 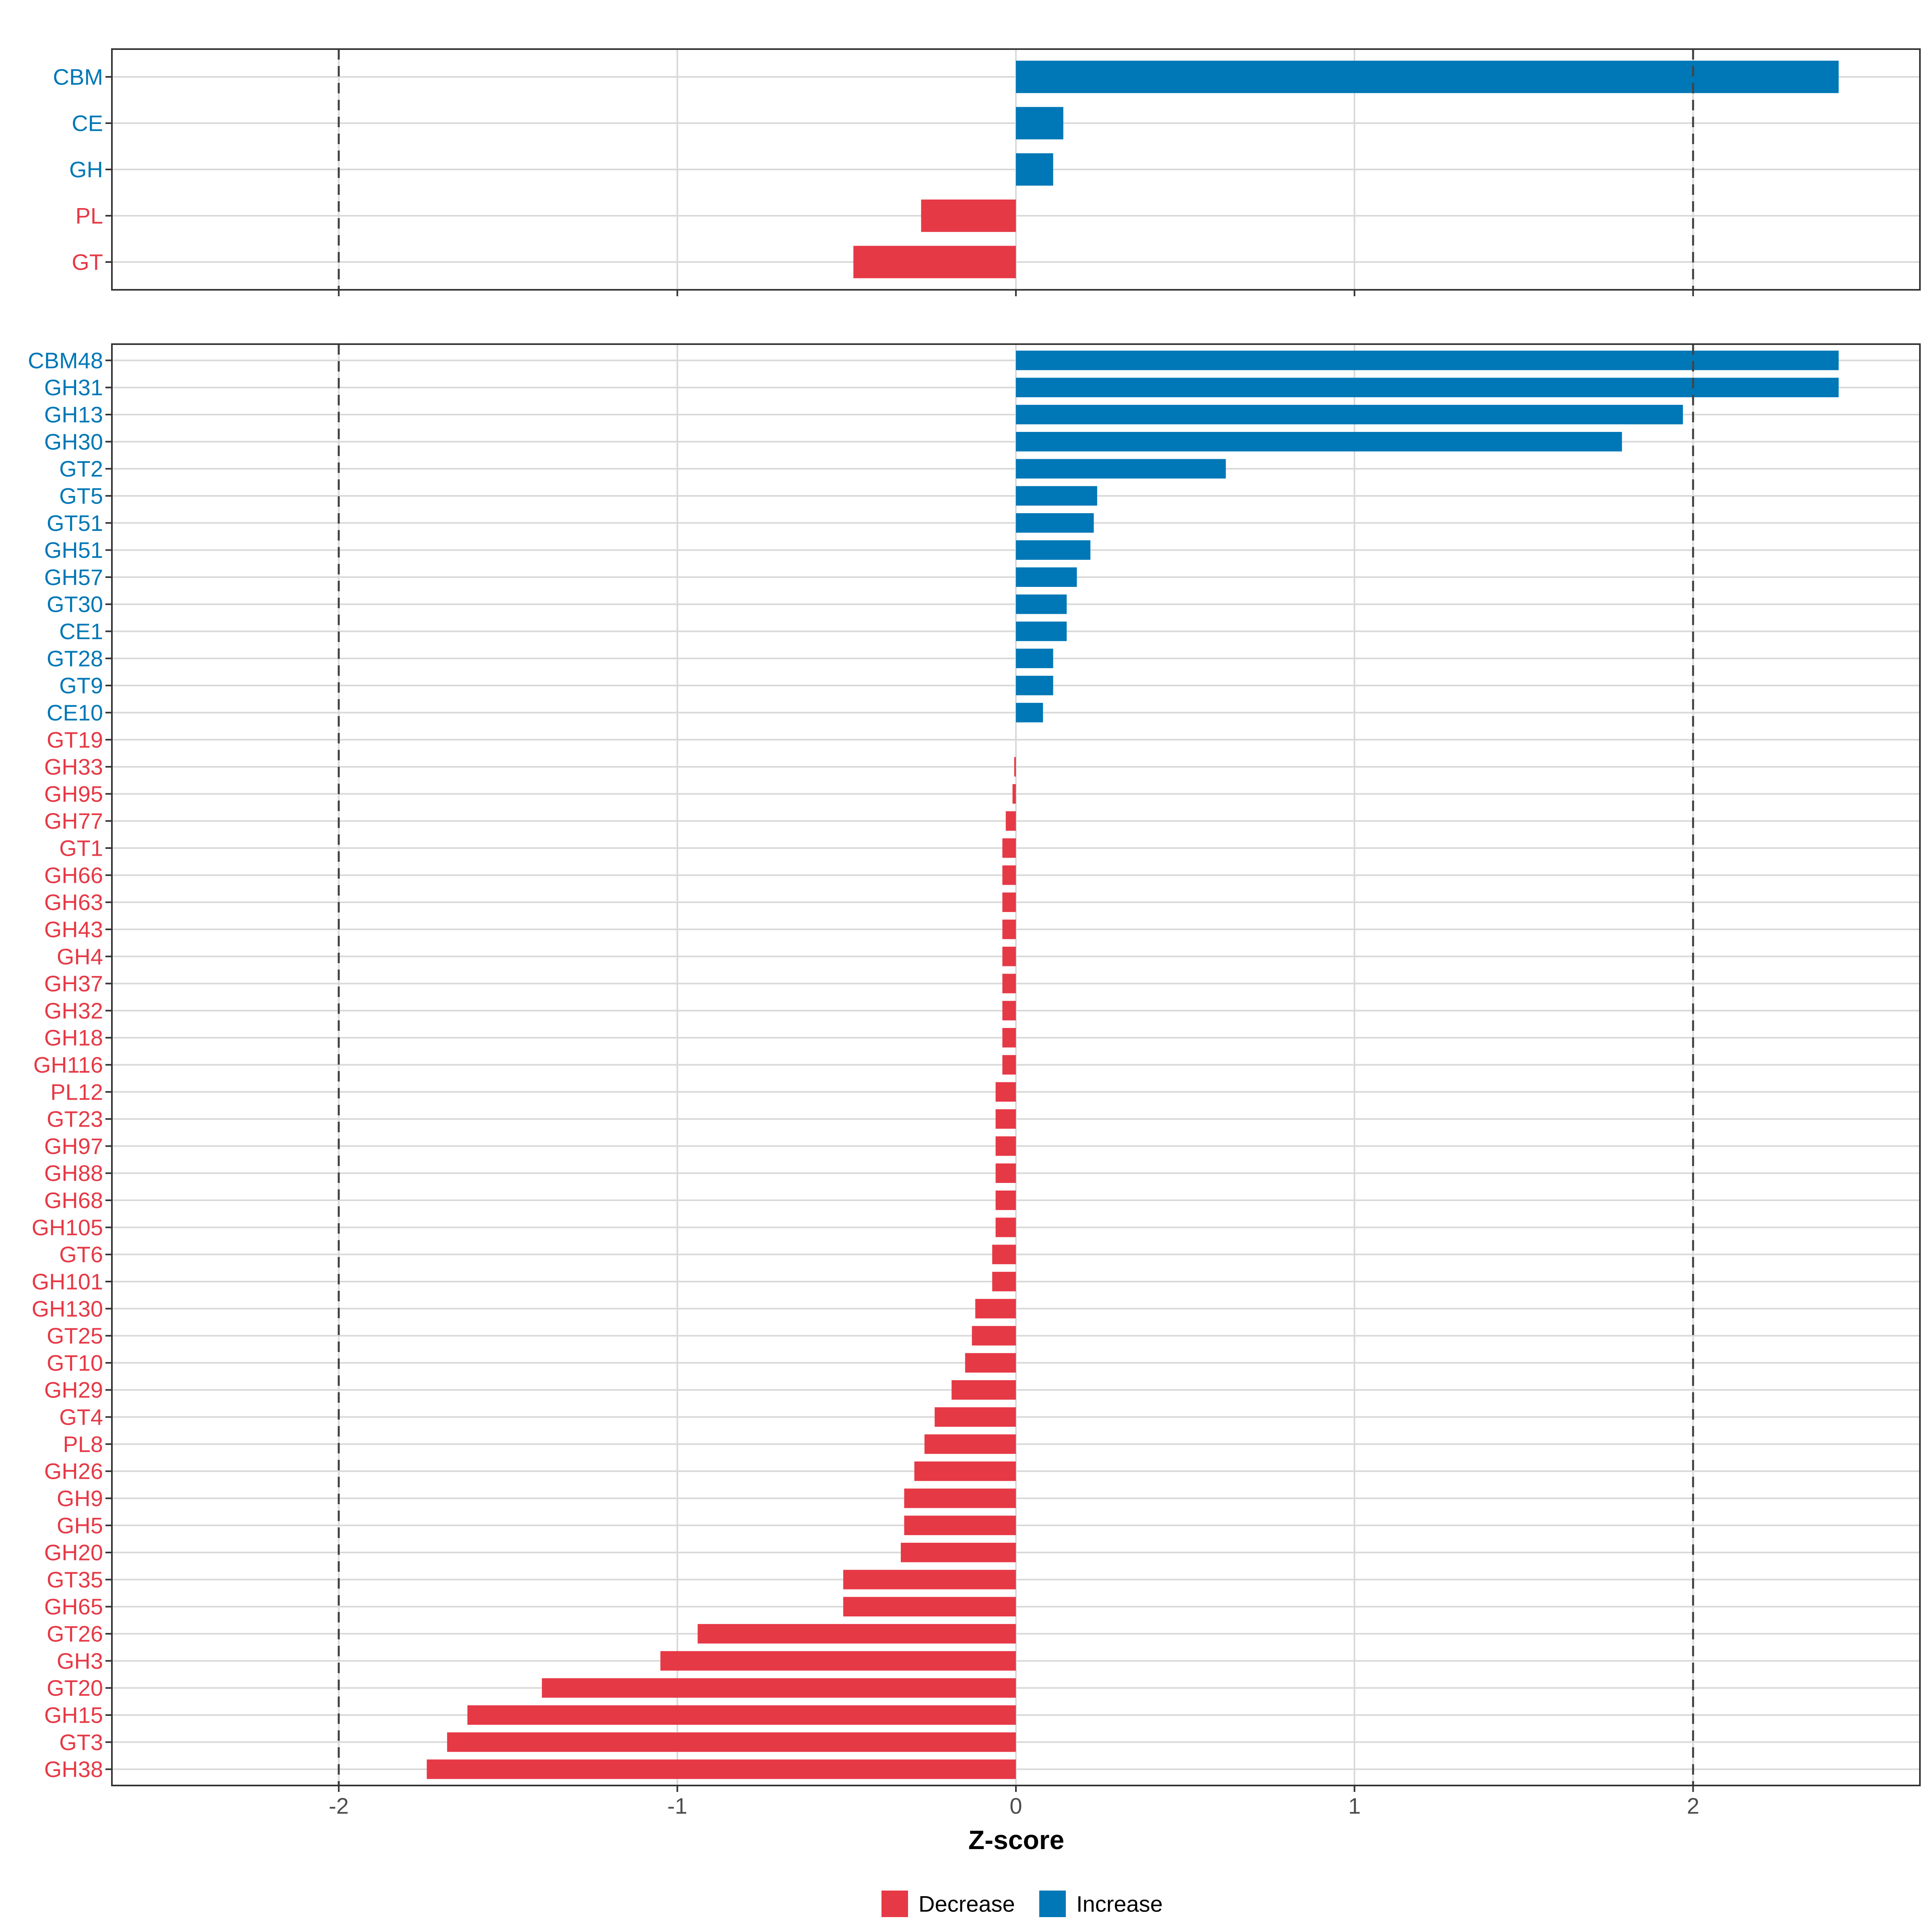 What do you see at coordinates (1009, 1011) in the screenshot?
I see `bar-gh32` at bounding box center [1009, 1011].